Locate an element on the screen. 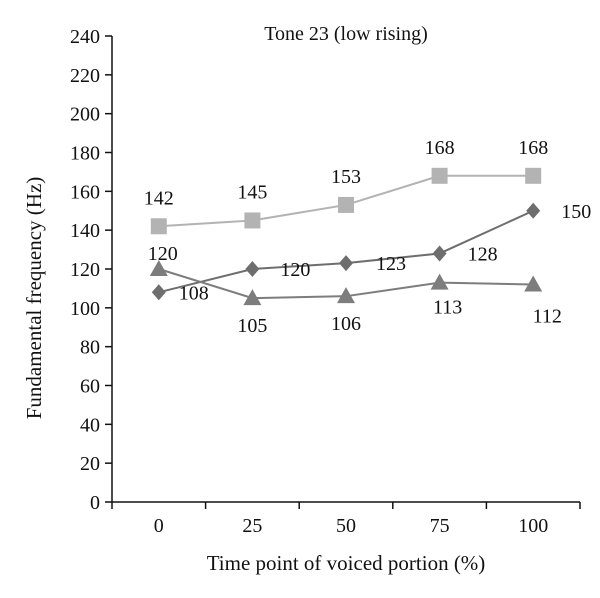 This screenshot has width=600, height=598. y-tick-label: 200 is located at coordinates (85, 115).